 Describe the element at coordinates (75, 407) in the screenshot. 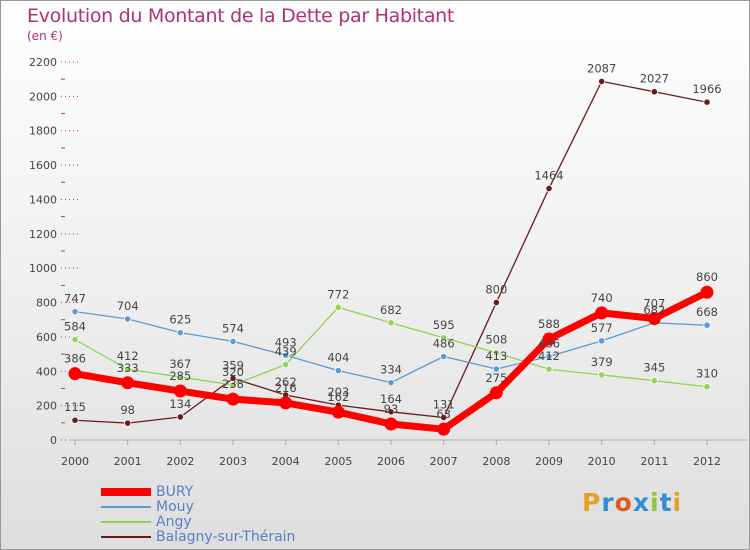

I see `data-label-balagny: 115` at that location.